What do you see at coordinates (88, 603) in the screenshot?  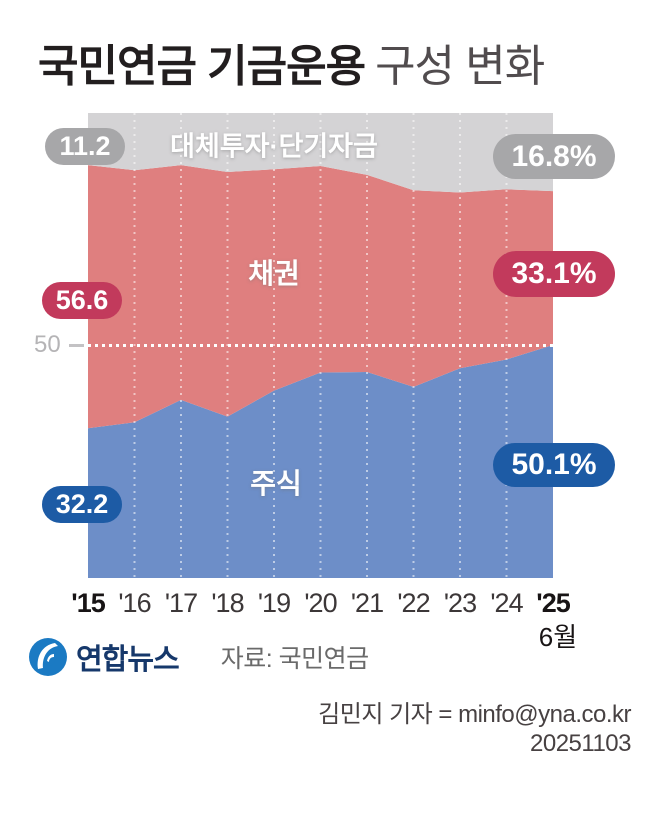 I see `x-axis-label: '15` at bounding box center [88, 603].